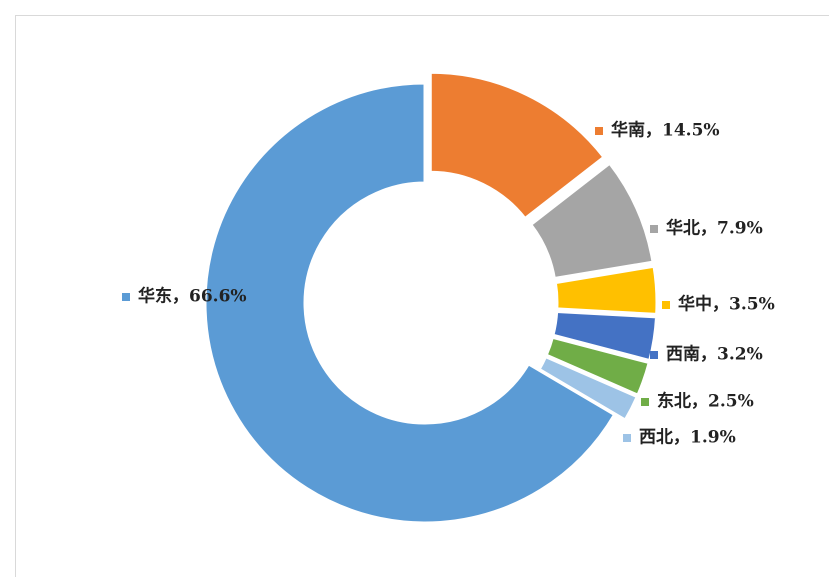  I want to click on data-label: 西南，3.2%, so click(714, 354).